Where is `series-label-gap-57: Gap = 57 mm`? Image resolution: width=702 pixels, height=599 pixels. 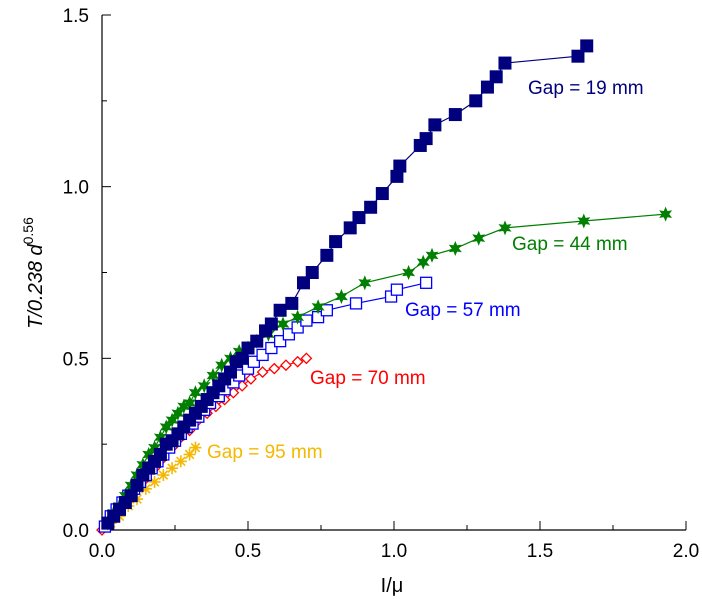
series-label-gap-57: Gap = 57 mm is located at coordinates (463, 310).